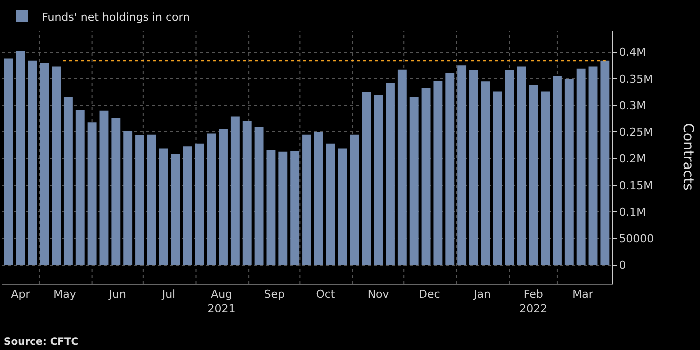 The width and height of the screenshot is (700, 350). What do you see at coordinates (117, 295) in the screenshot?
I see `x-tick-label: Jun` at bounding box center [117, 295].